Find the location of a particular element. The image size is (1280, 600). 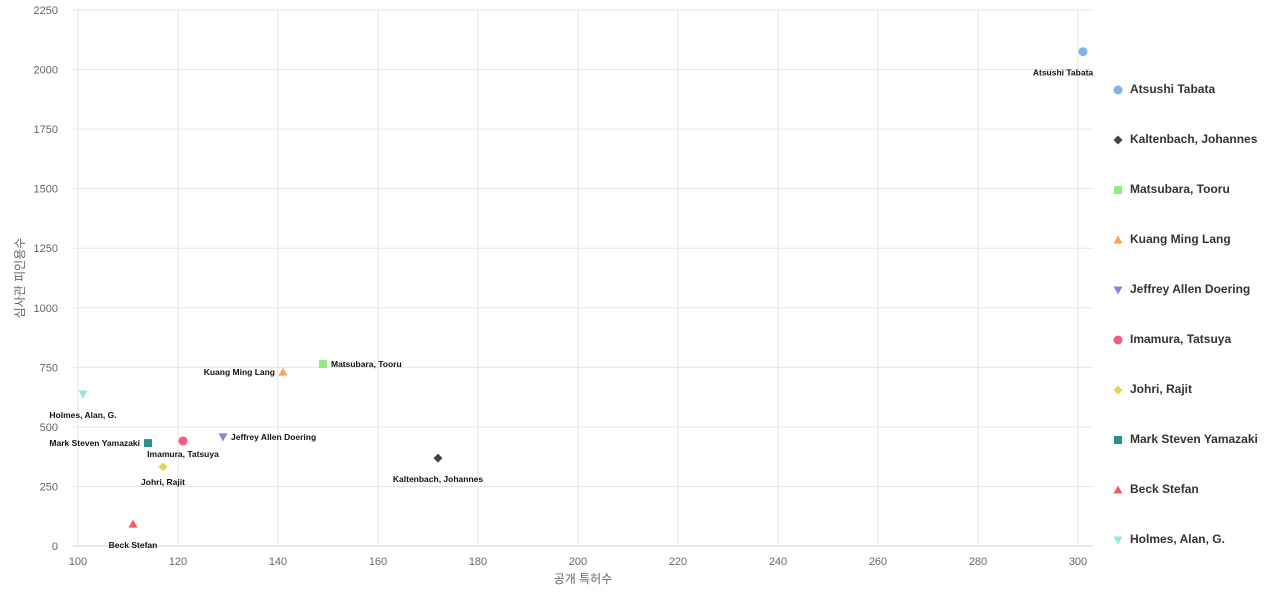

data-point: Matsubara, Tooru is located at coordinates (360, 364).